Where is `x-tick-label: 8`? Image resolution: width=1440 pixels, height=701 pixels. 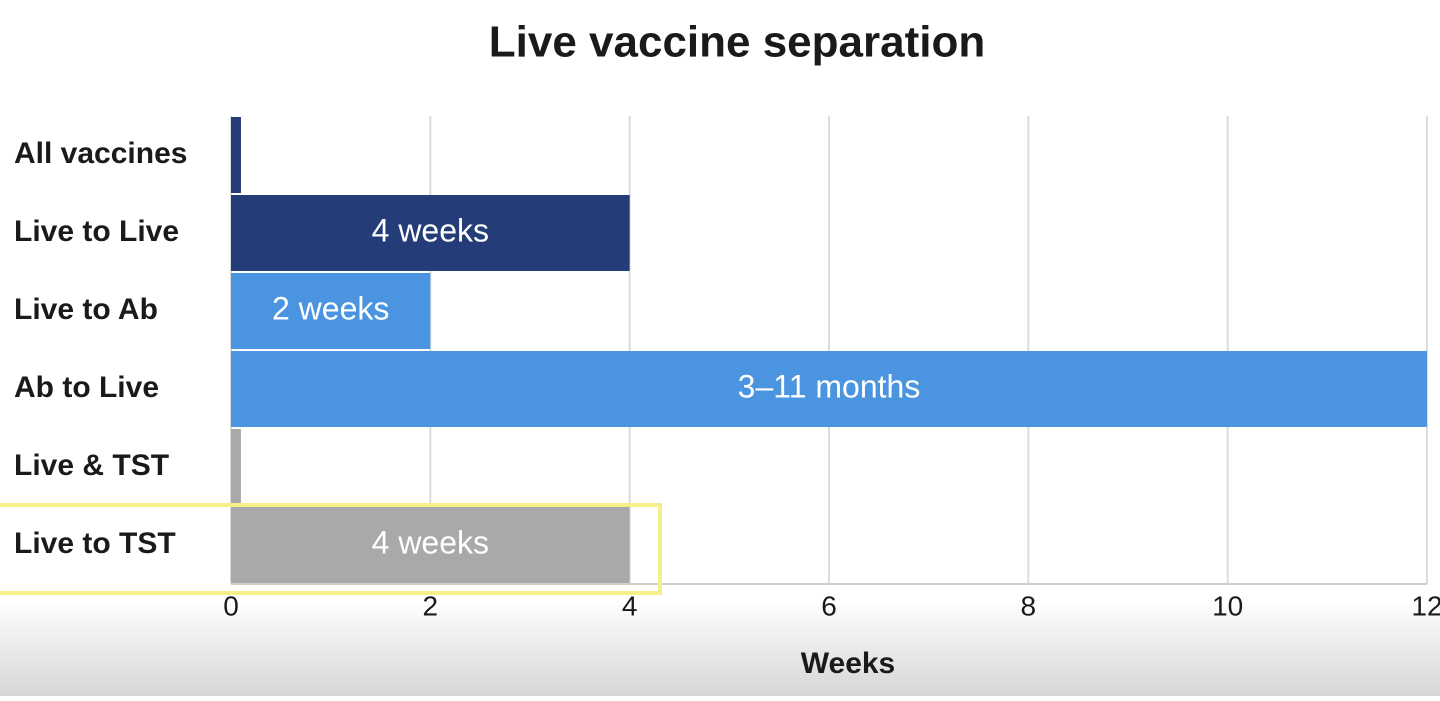
x-tick-label: 8 is located at coordinates (1029, 605).